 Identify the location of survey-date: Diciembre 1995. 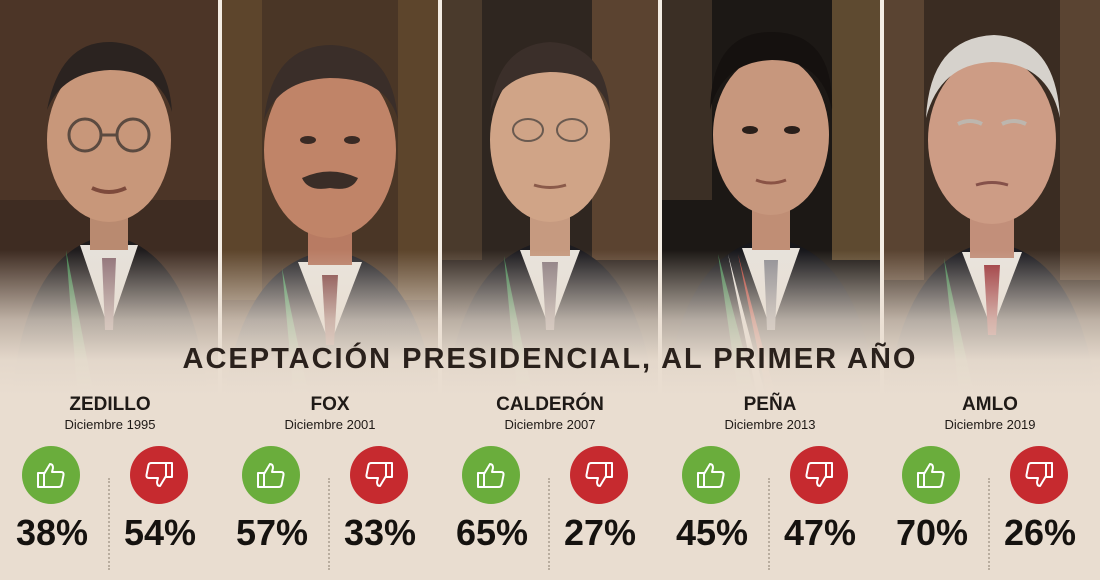
(110, 424).